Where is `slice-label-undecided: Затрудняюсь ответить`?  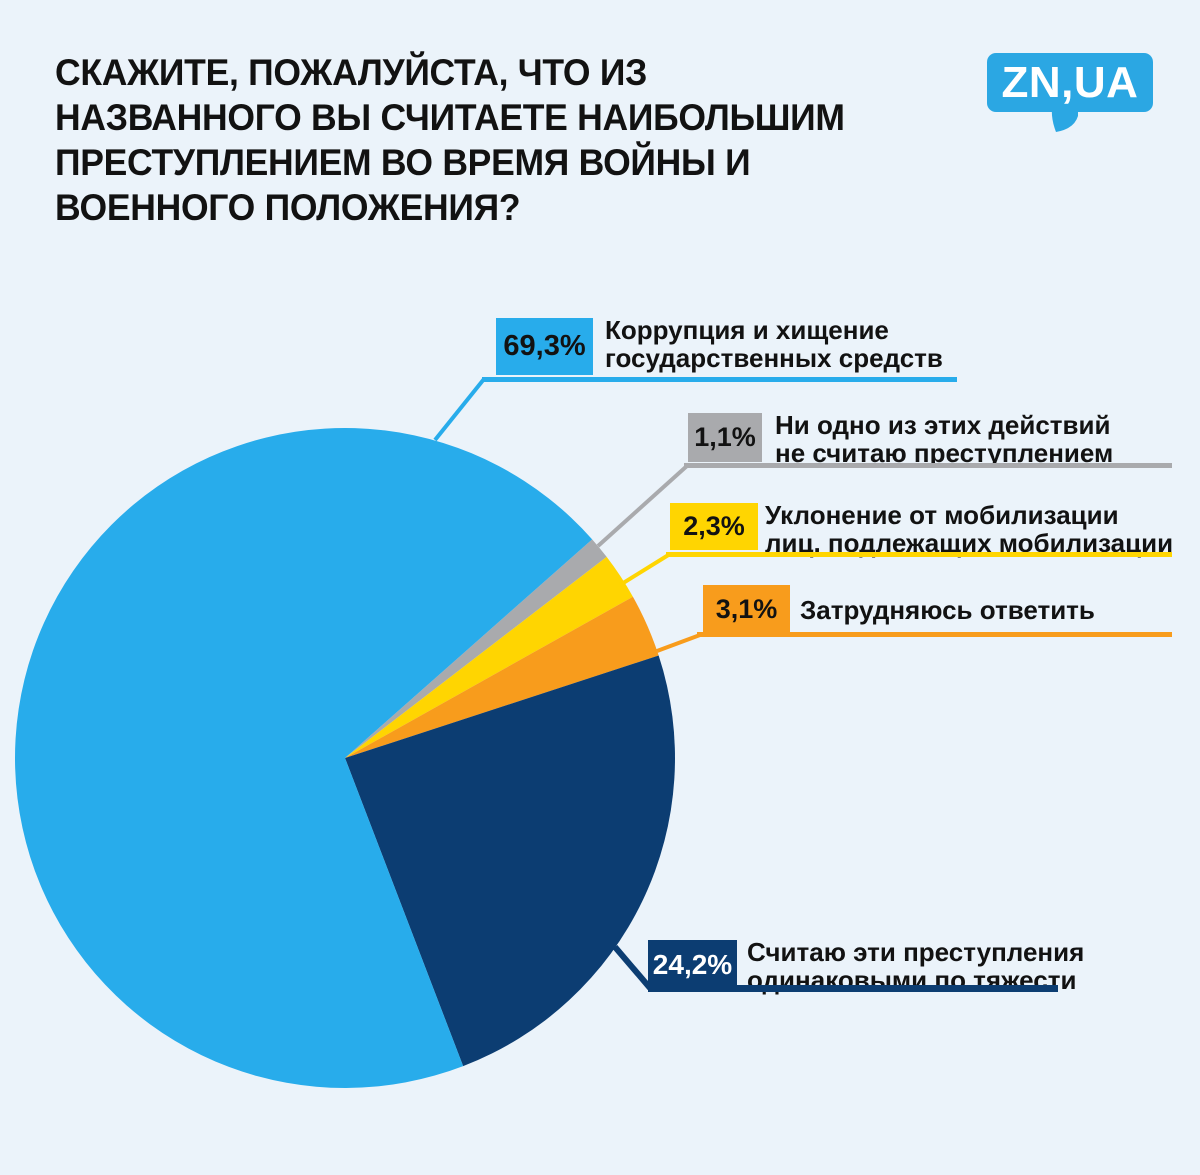
slice-label-undecided: Затрудняюсь ответить is located at coordinates (947, 610).